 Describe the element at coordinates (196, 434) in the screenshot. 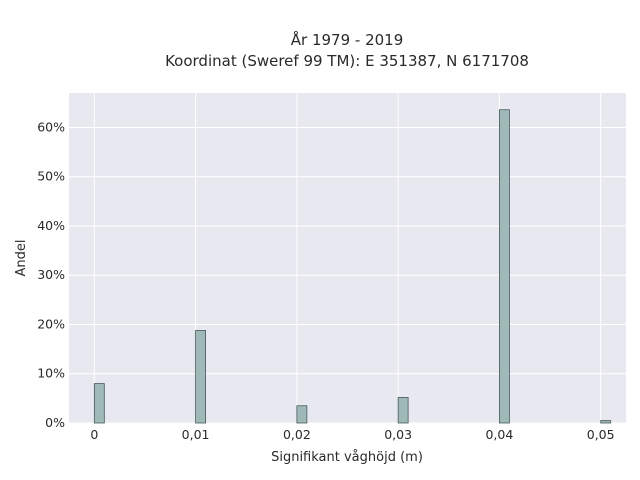

I see `x-tick-label: 0,01` at that location.